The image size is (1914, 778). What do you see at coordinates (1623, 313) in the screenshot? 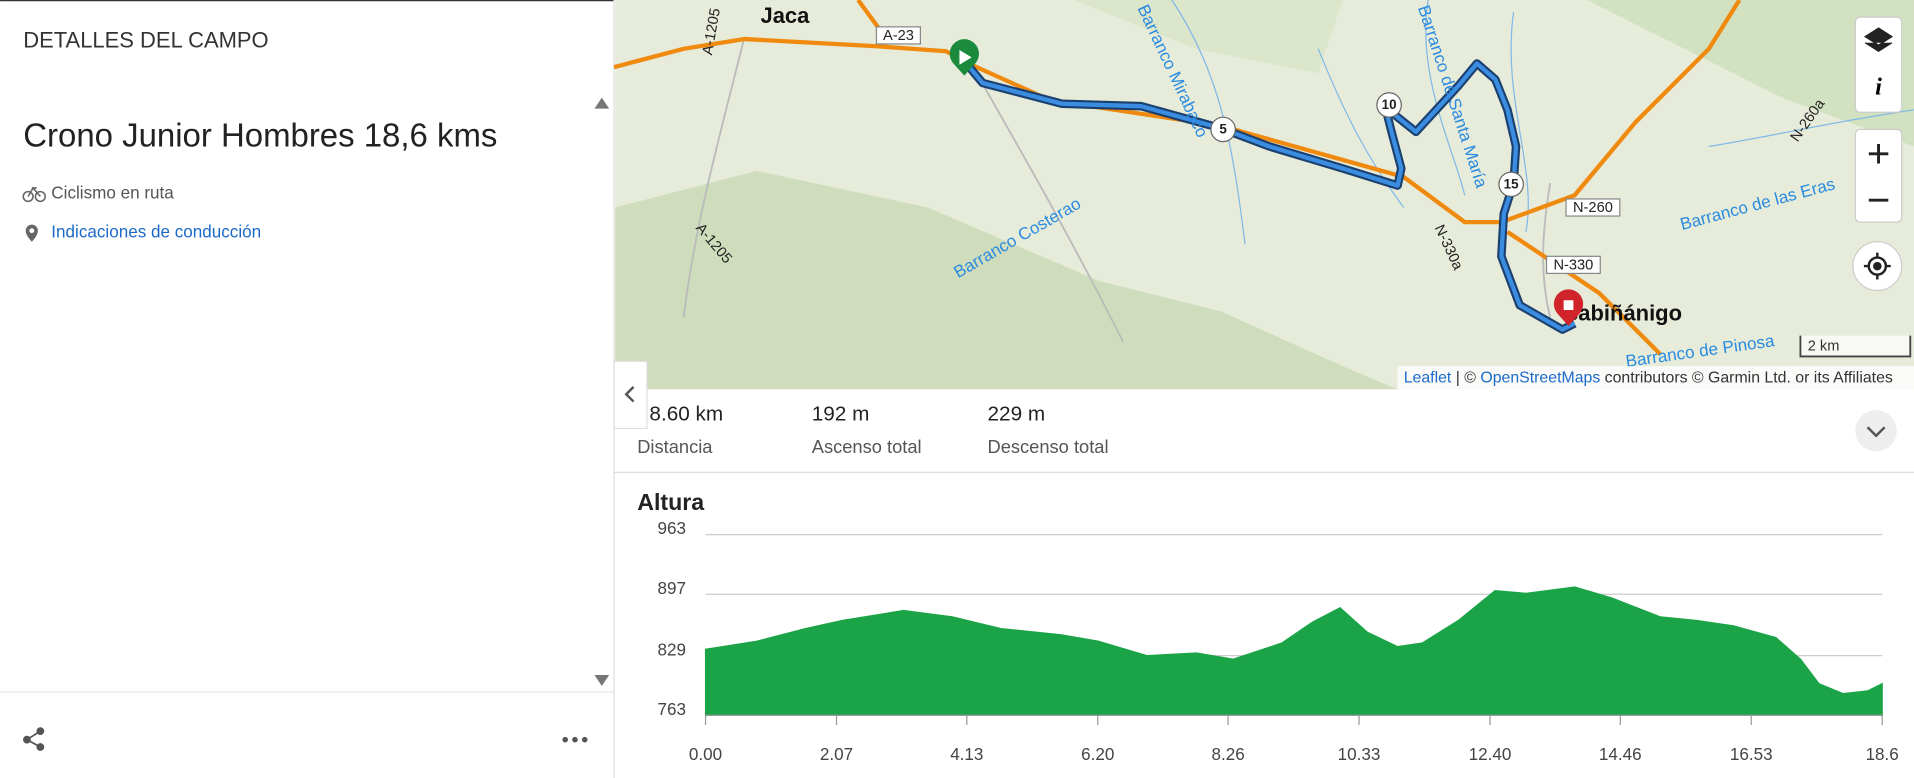
I see `place-label: Sabiñánigo` at bounding box center [1623, 313].